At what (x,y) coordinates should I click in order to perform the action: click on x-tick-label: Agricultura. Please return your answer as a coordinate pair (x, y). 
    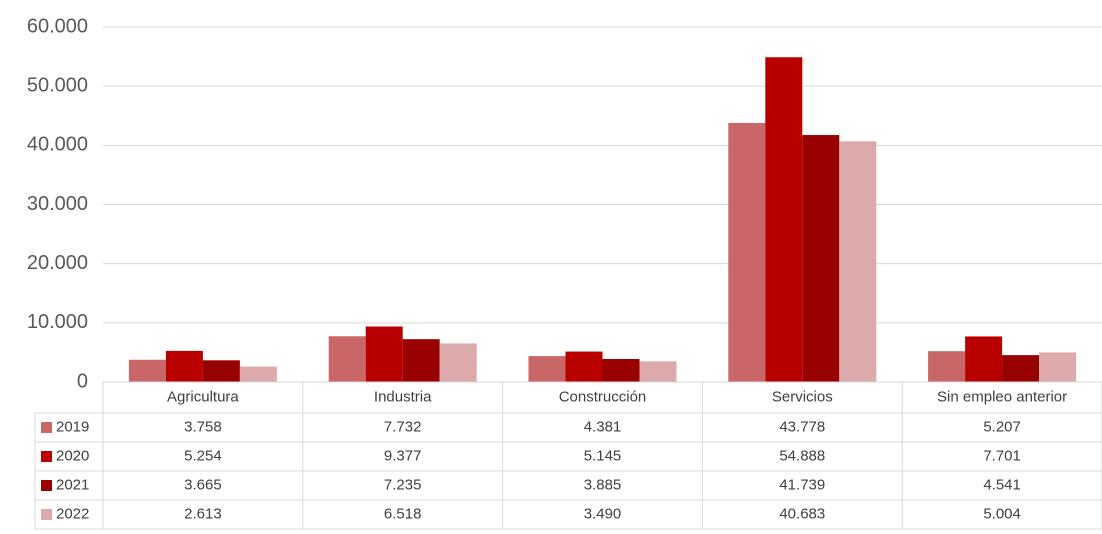
    Looking at the image, I should click on (203, 396).